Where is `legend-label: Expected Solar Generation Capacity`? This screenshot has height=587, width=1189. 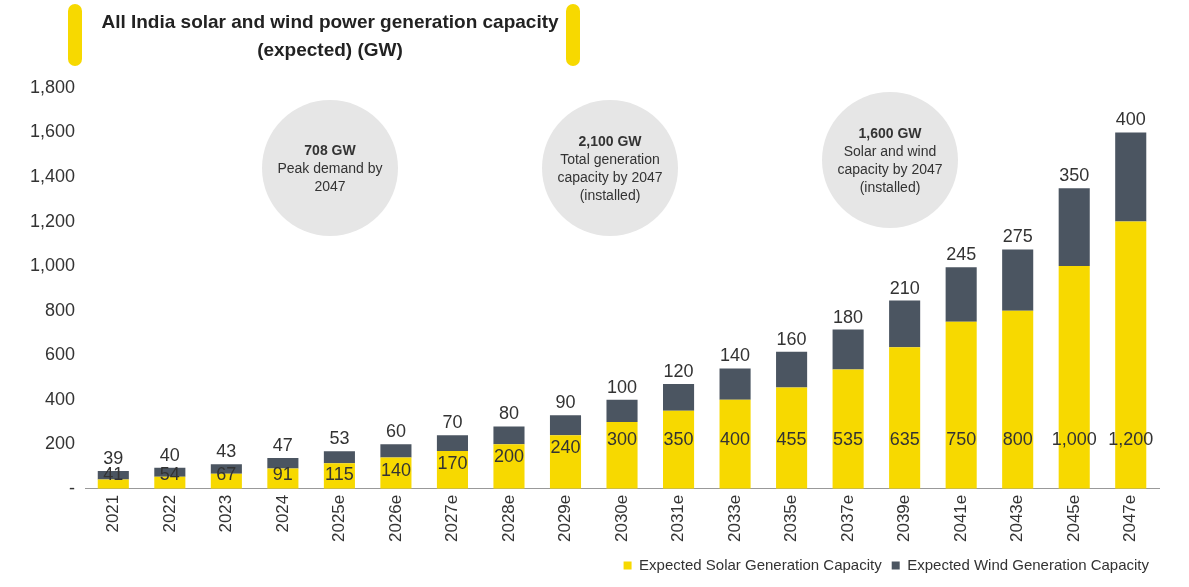 legend-label: Expected Solar Generation Capacity is located at coordinates (761, 564).